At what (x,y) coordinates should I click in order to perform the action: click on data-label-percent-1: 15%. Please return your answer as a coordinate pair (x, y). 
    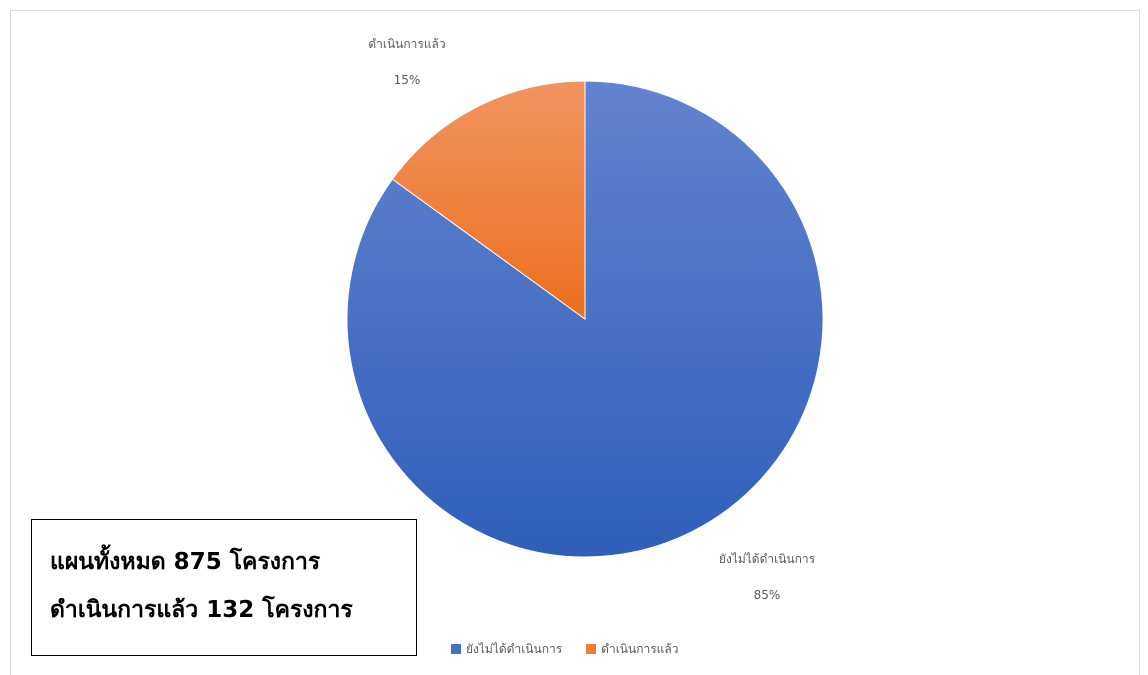
    Looking at the image, I should click on (407, 80).